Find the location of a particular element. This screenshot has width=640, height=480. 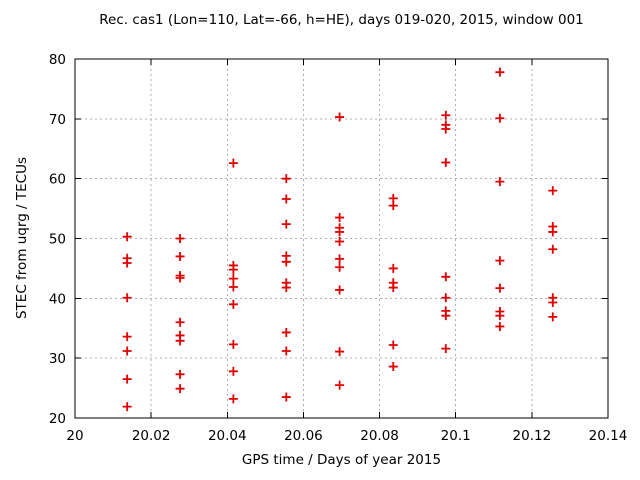

x-tick-label: 20.04 is located at coordinates (227, 436).